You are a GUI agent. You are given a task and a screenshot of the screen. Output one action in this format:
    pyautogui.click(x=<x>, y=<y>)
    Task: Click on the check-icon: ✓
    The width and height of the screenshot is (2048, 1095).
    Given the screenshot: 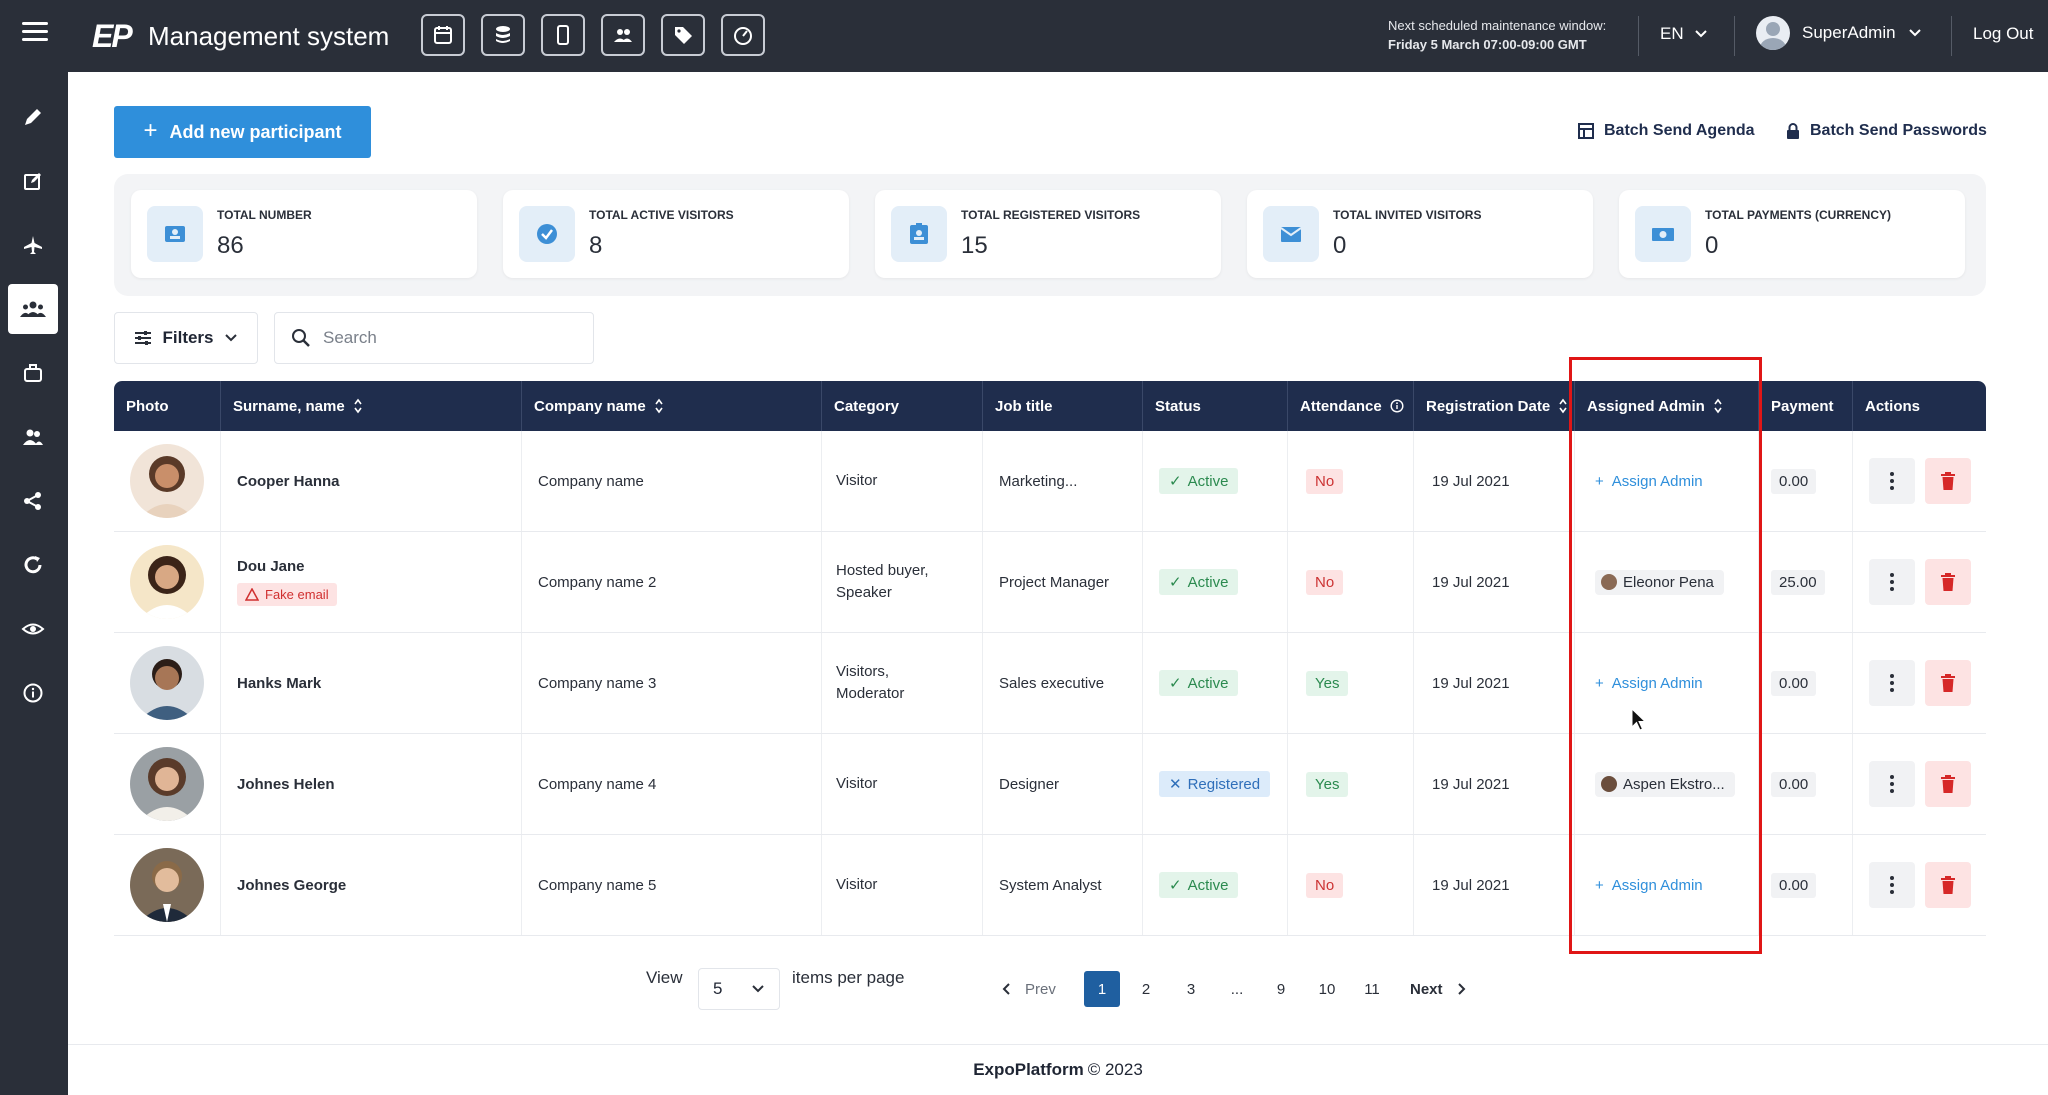 What is the action you would take?
    pyautogui.click(x=1175, y=481)
    